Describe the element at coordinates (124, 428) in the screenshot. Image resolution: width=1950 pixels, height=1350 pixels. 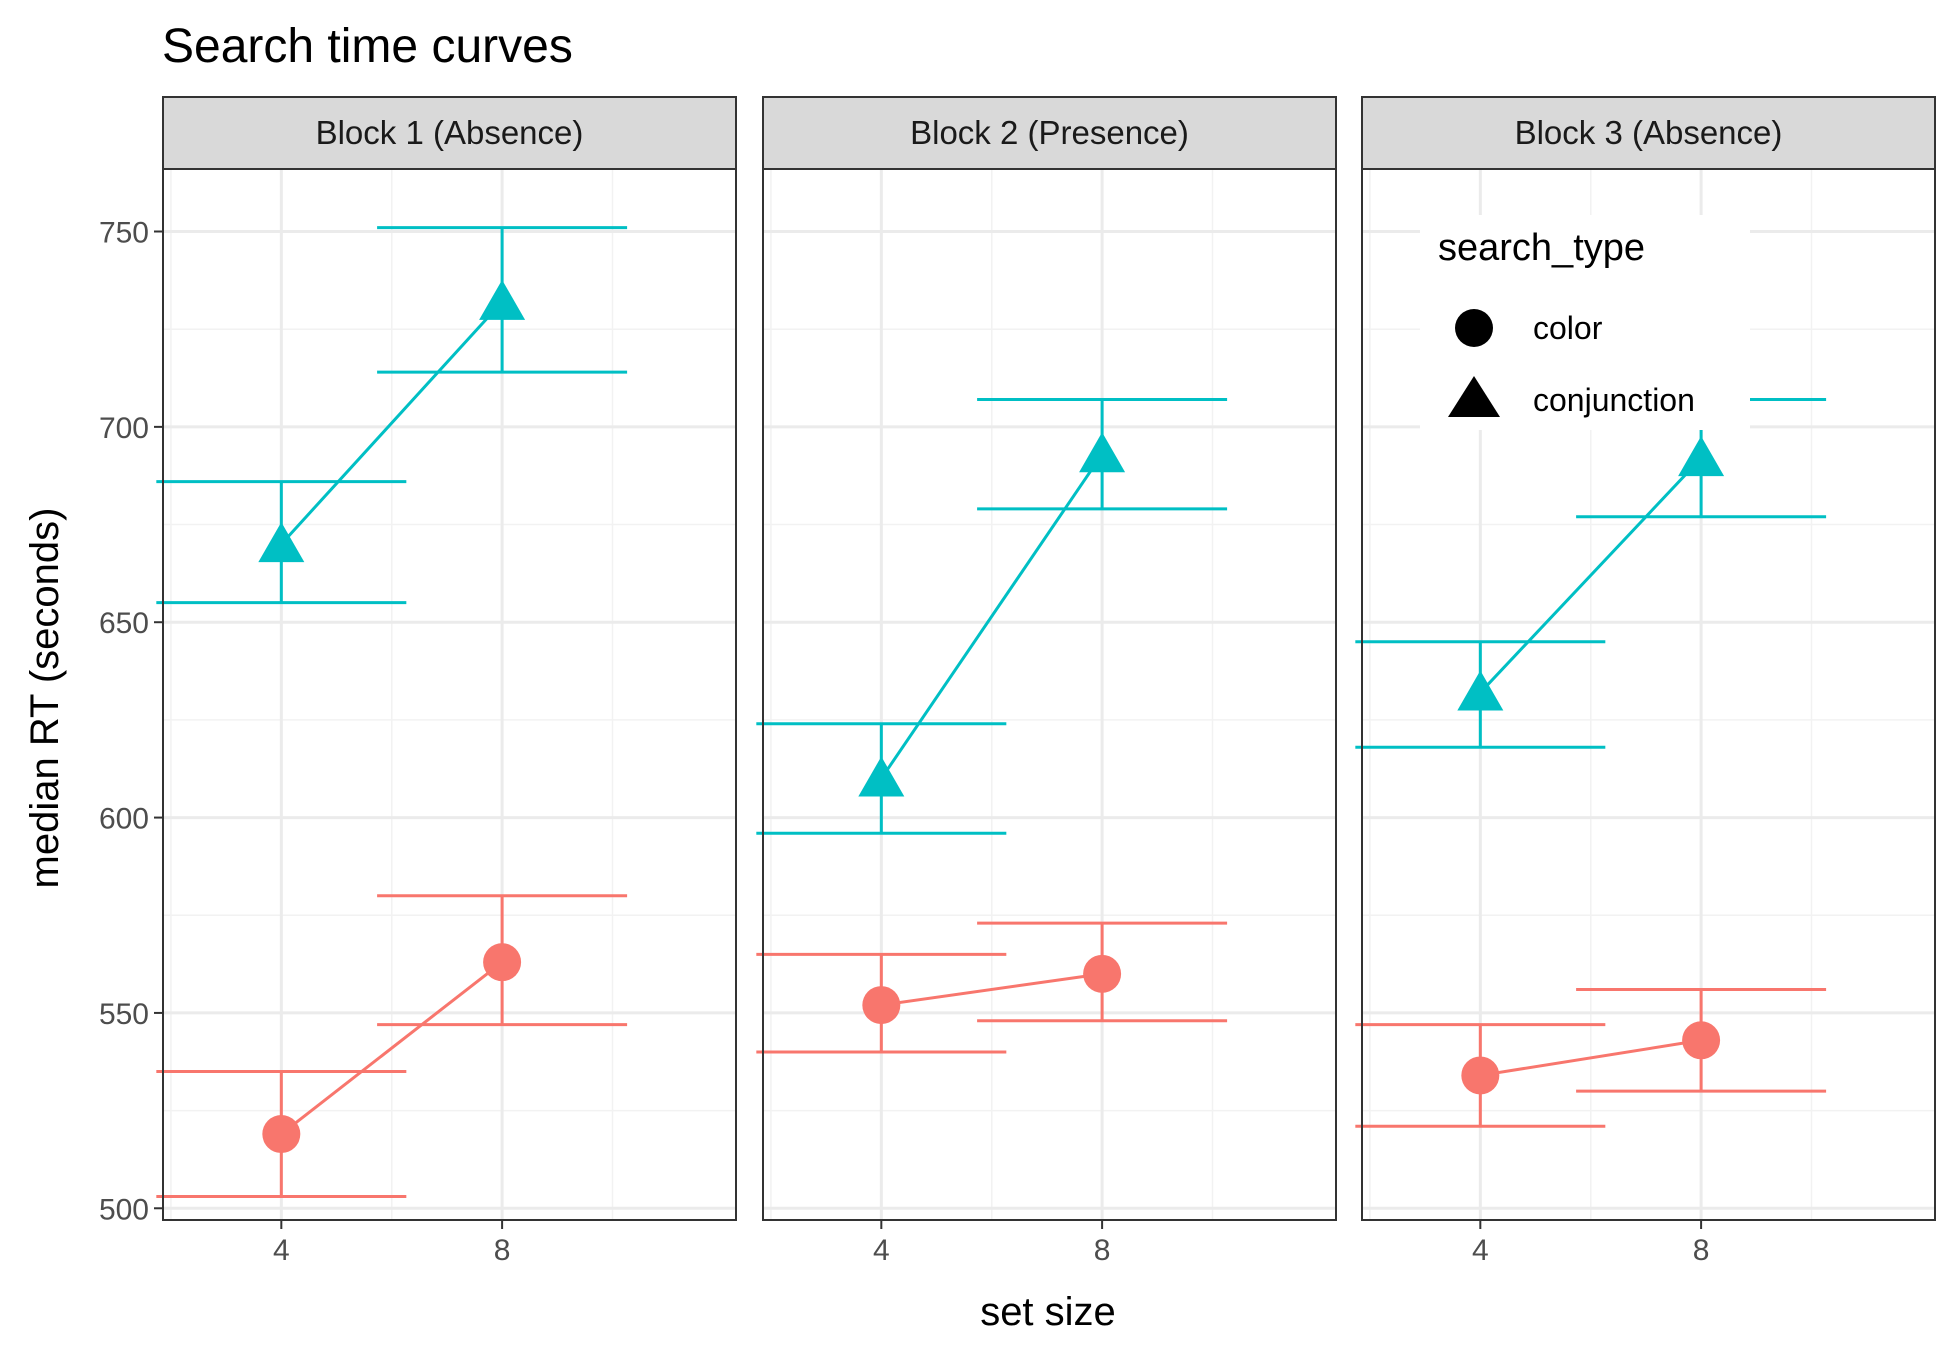
I see `y-tick-label: 700` at that location.